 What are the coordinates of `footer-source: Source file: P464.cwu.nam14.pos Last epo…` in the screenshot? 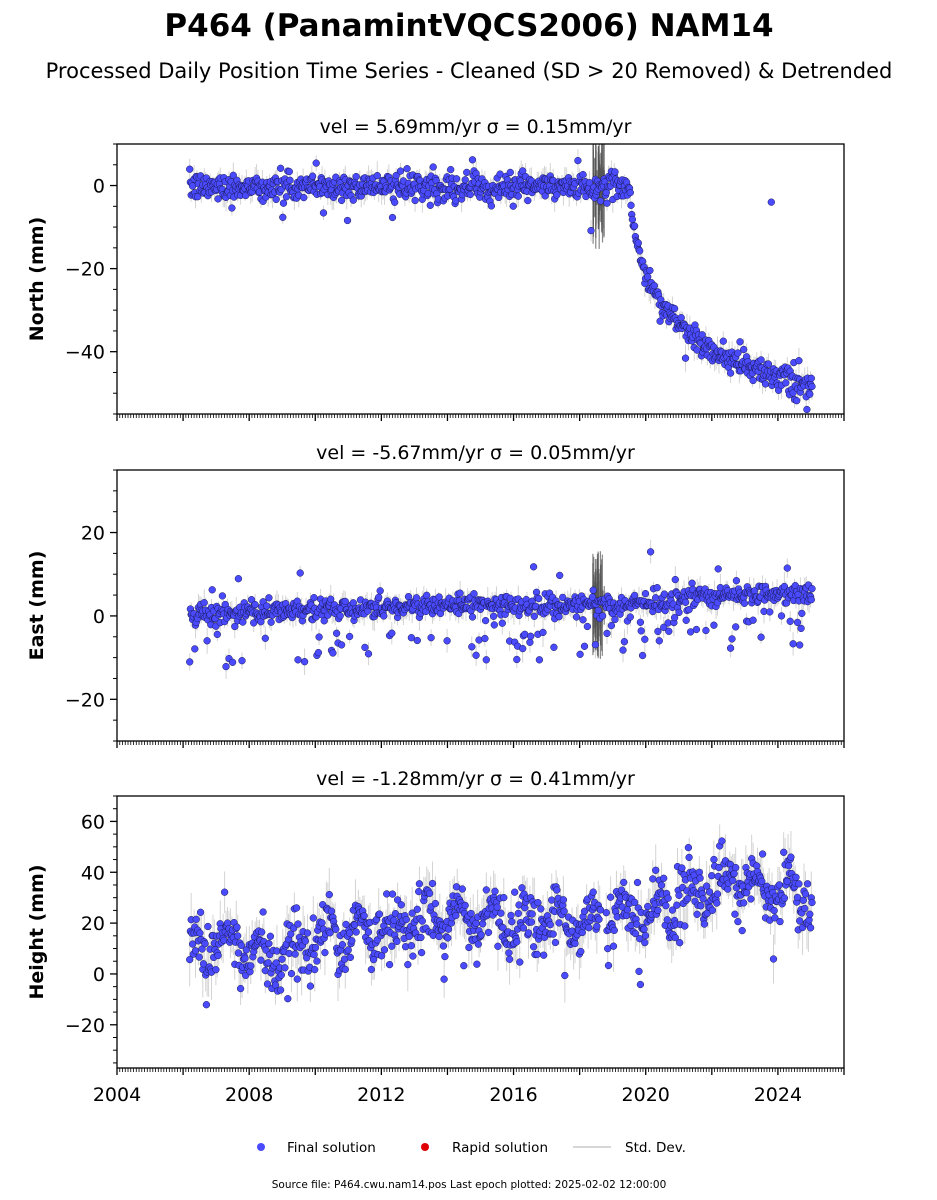 It's located at (469, 1185).